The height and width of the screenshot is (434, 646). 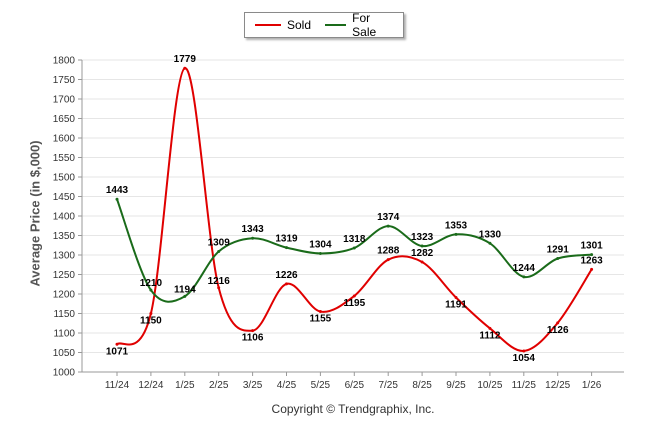 I want to click on data-label-sold: 1106, so click(x=253, y=338).